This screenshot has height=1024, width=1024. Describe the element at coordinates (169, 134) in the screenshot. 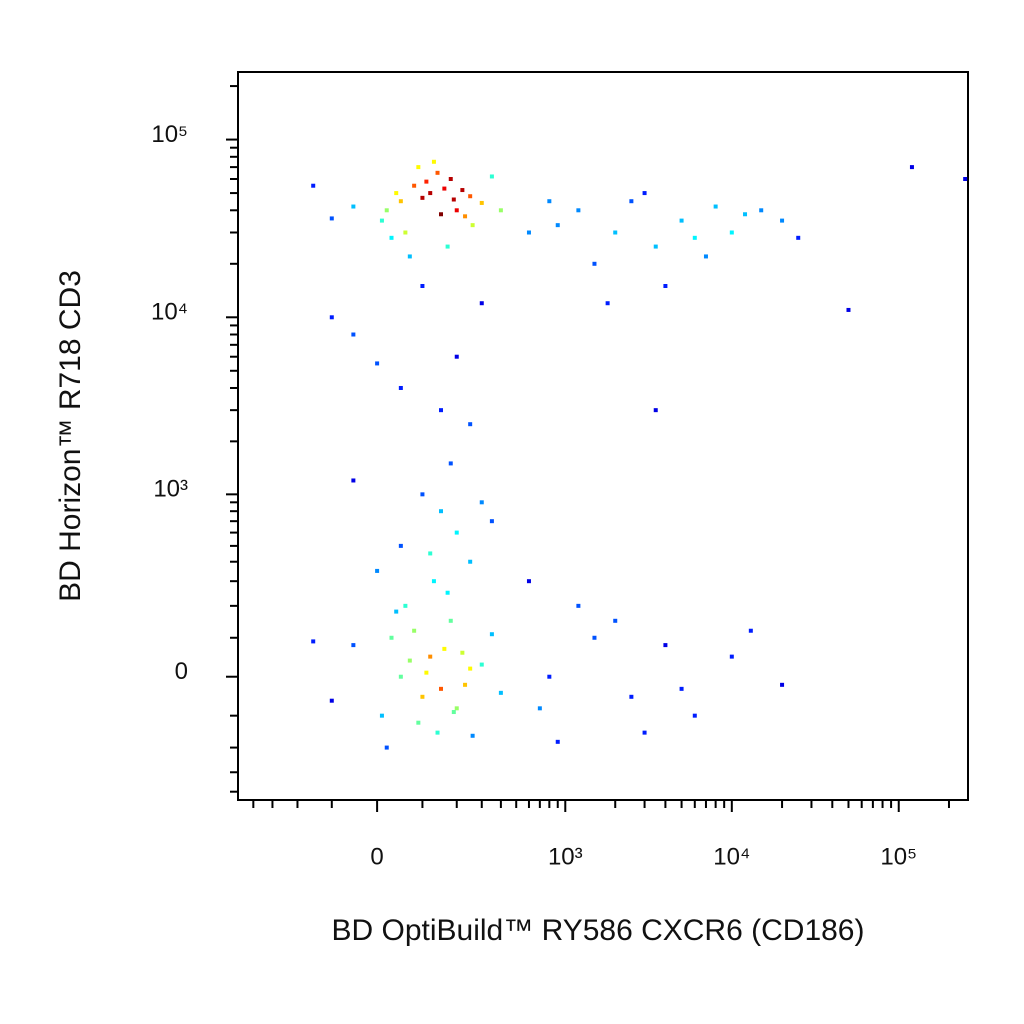

I see `y-tick-label: 10⁵` at that location.